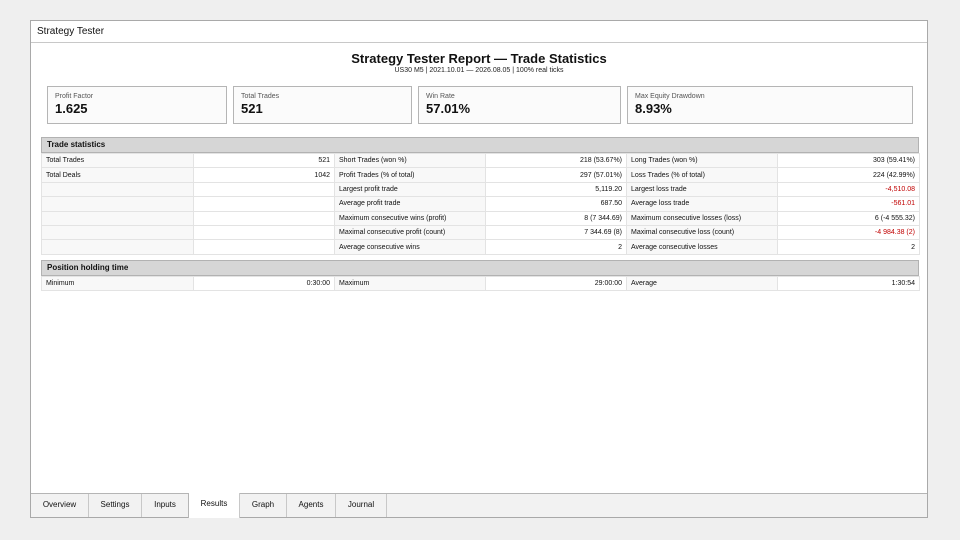  What do you see at coordinates (60, 505) in the screenshot?
I see `tab-overview: Overview` at bounding box center [60, 505].